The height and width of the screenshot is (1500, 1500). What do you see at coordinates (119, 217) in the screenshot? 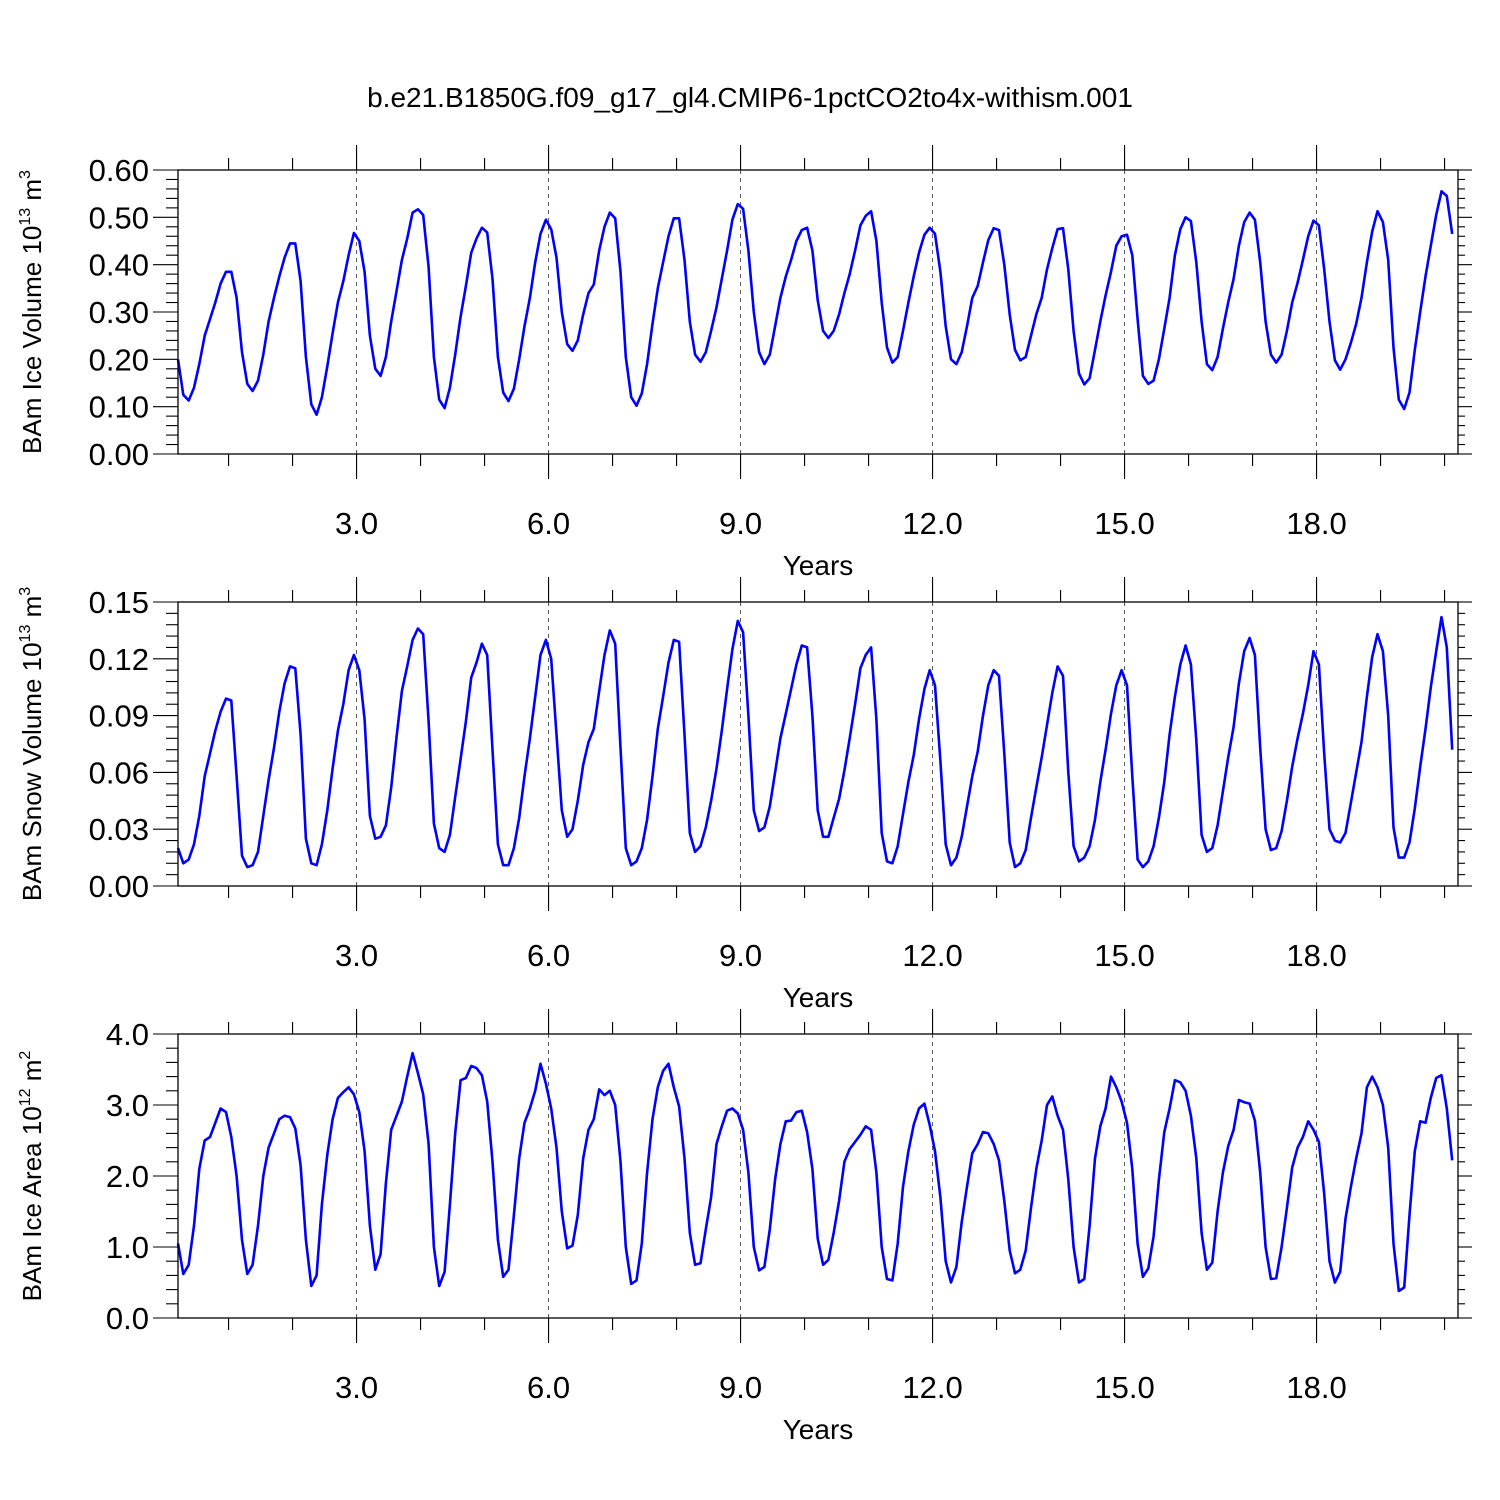
I see `y-tick-label: 0.50` at bounding box center [119, 217].